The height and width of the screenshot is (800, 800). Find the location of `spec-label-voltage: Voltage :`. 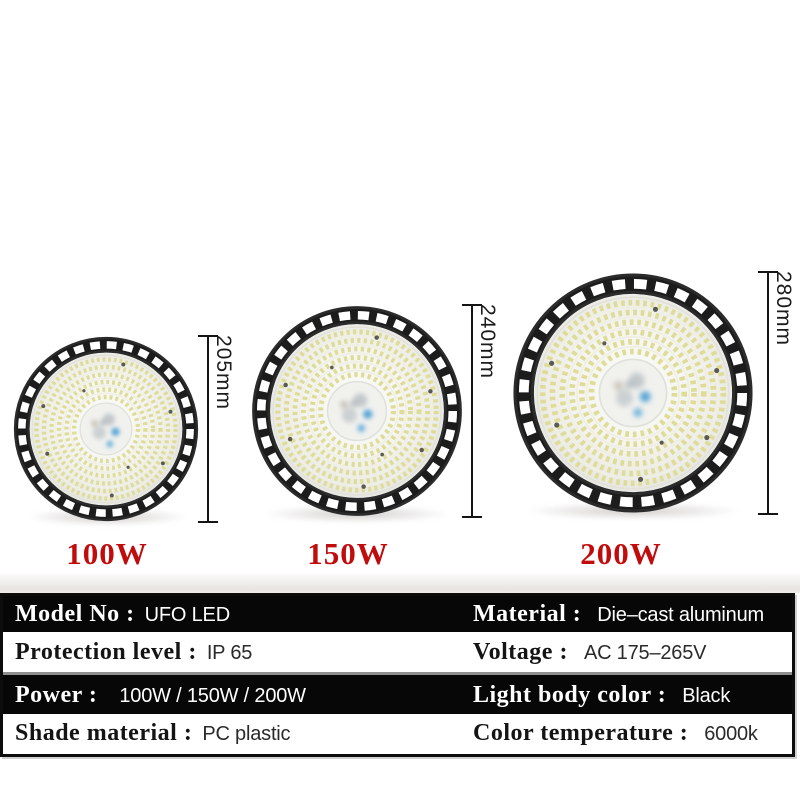

spec-label-voltage: Voltage : is located at coordinates (520, 652).